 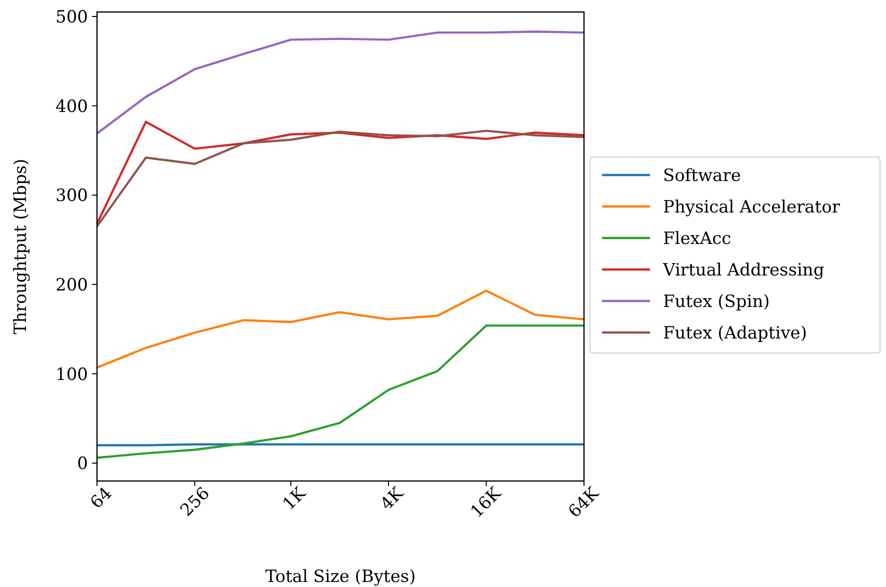 What do you see at coordinates (735, 333) in the screenshot?
I see `legend-label: Futex (Adaptive)` at bounding box center [735, 333].